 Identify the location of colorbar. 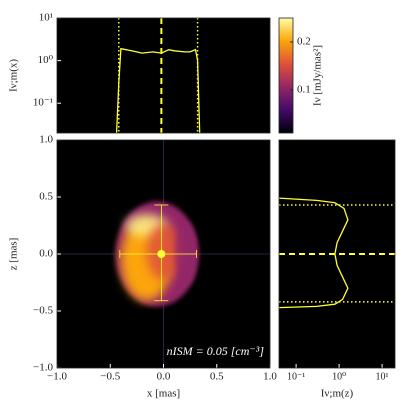
(286, 75).